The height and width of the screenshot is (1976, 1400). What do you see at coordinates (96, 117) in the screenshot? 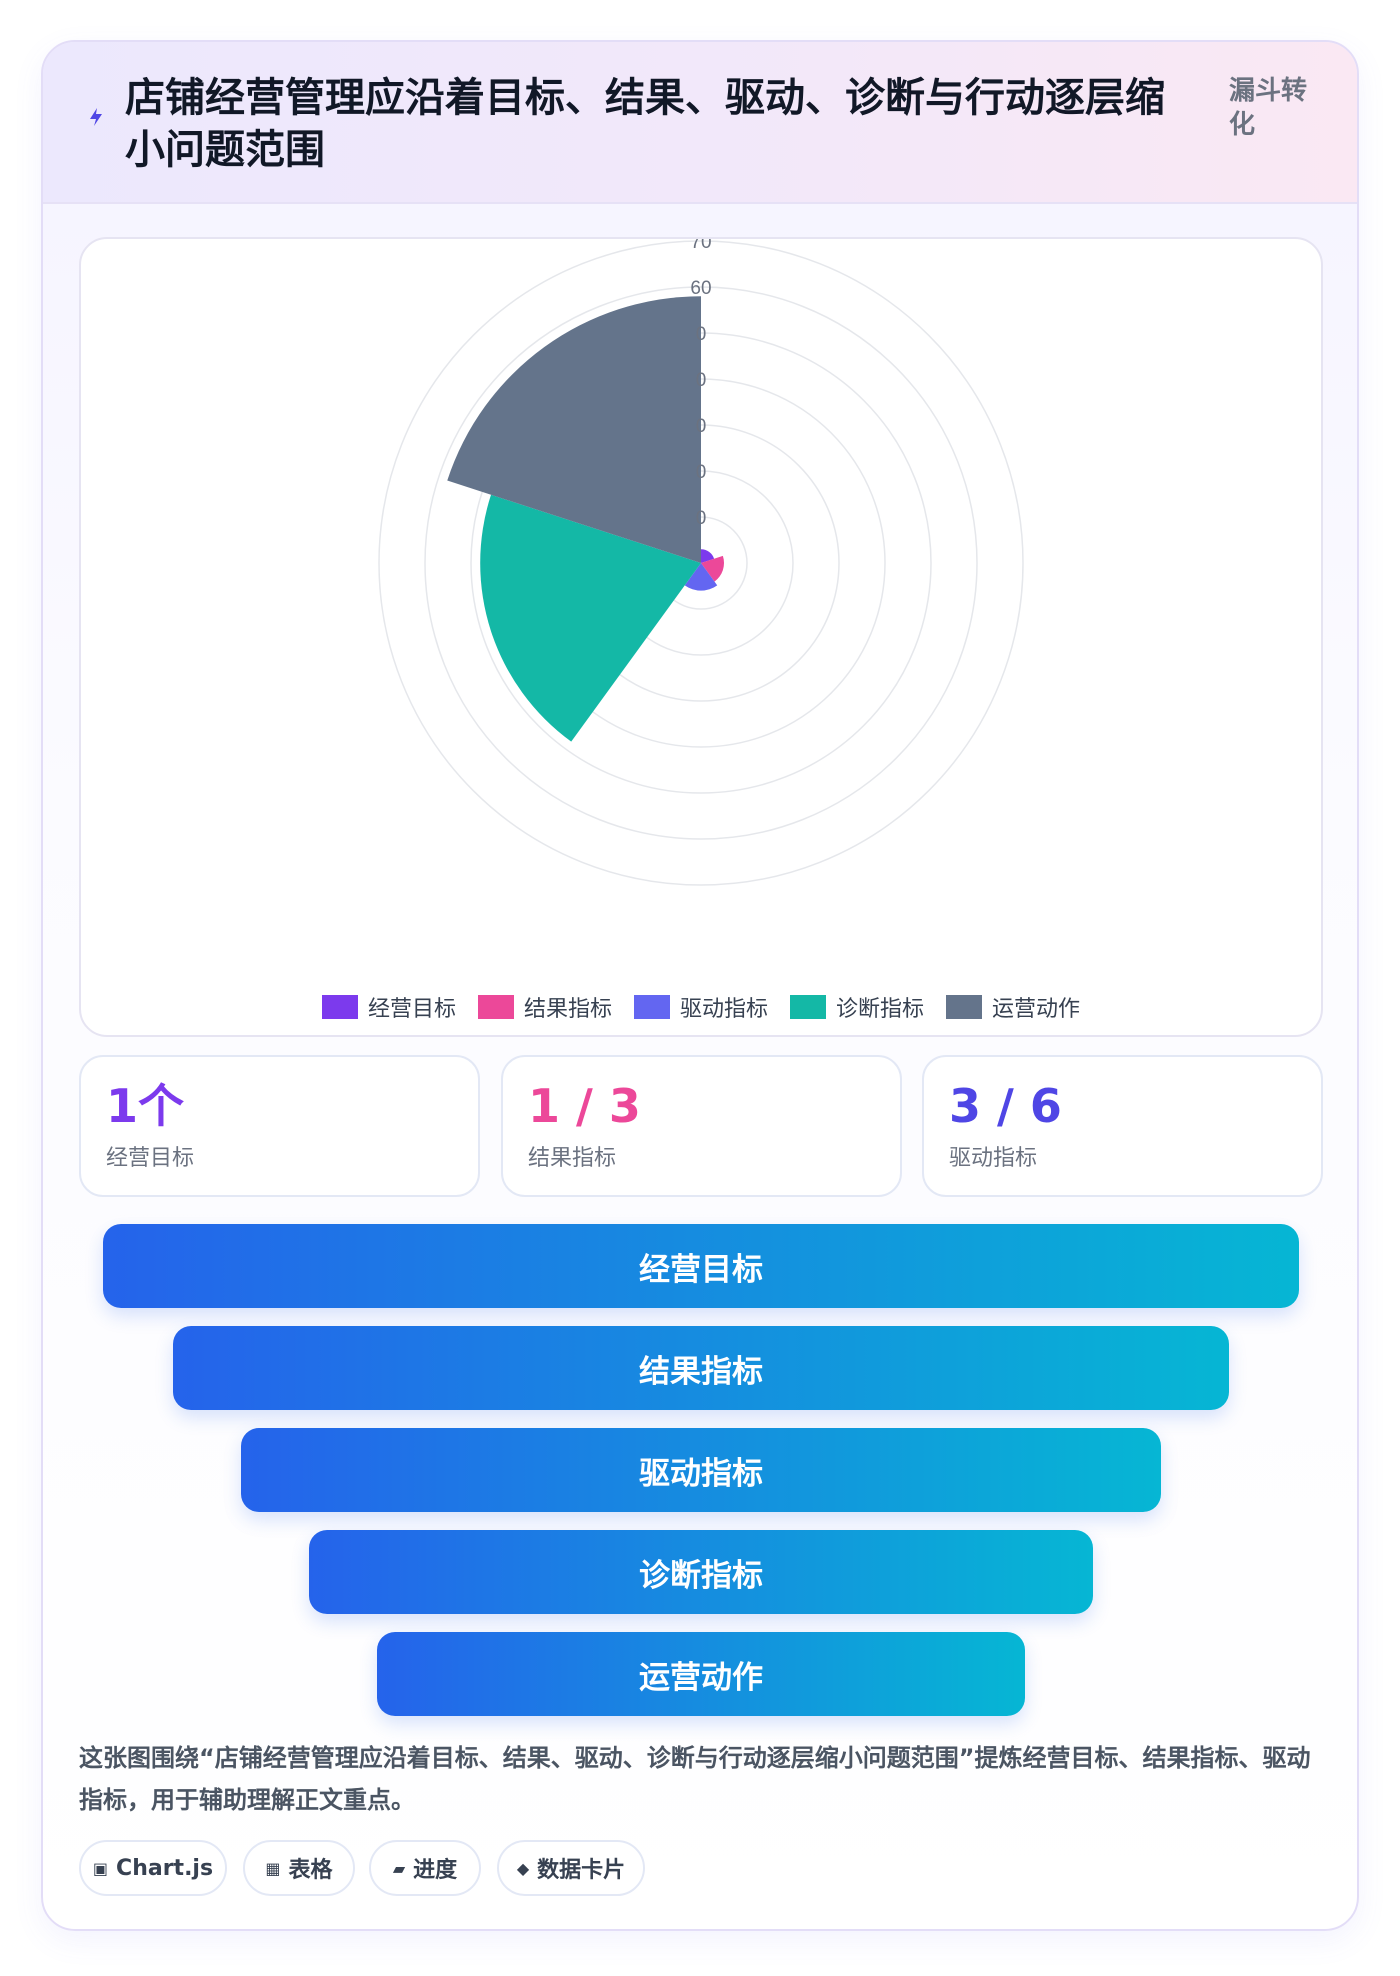
I see `bolt-icon` at bounding box center [96, 117].